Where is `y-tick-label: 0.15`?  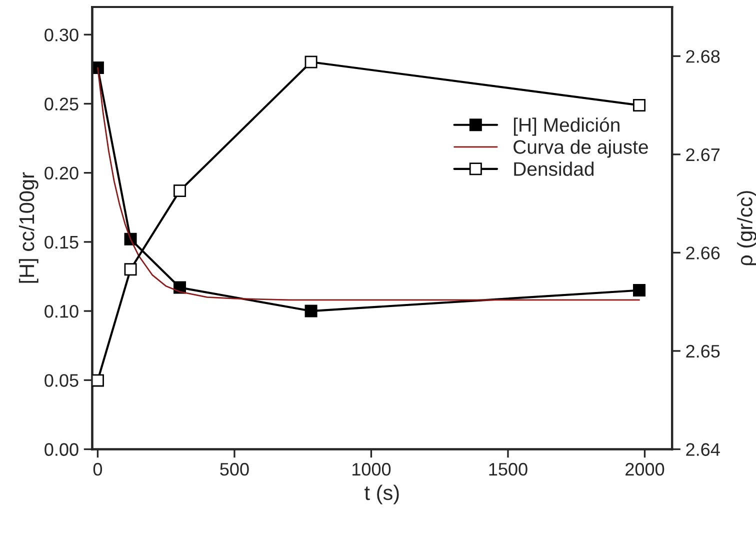
y-tick-label: 0.15 is located at coordinates (61, 242).